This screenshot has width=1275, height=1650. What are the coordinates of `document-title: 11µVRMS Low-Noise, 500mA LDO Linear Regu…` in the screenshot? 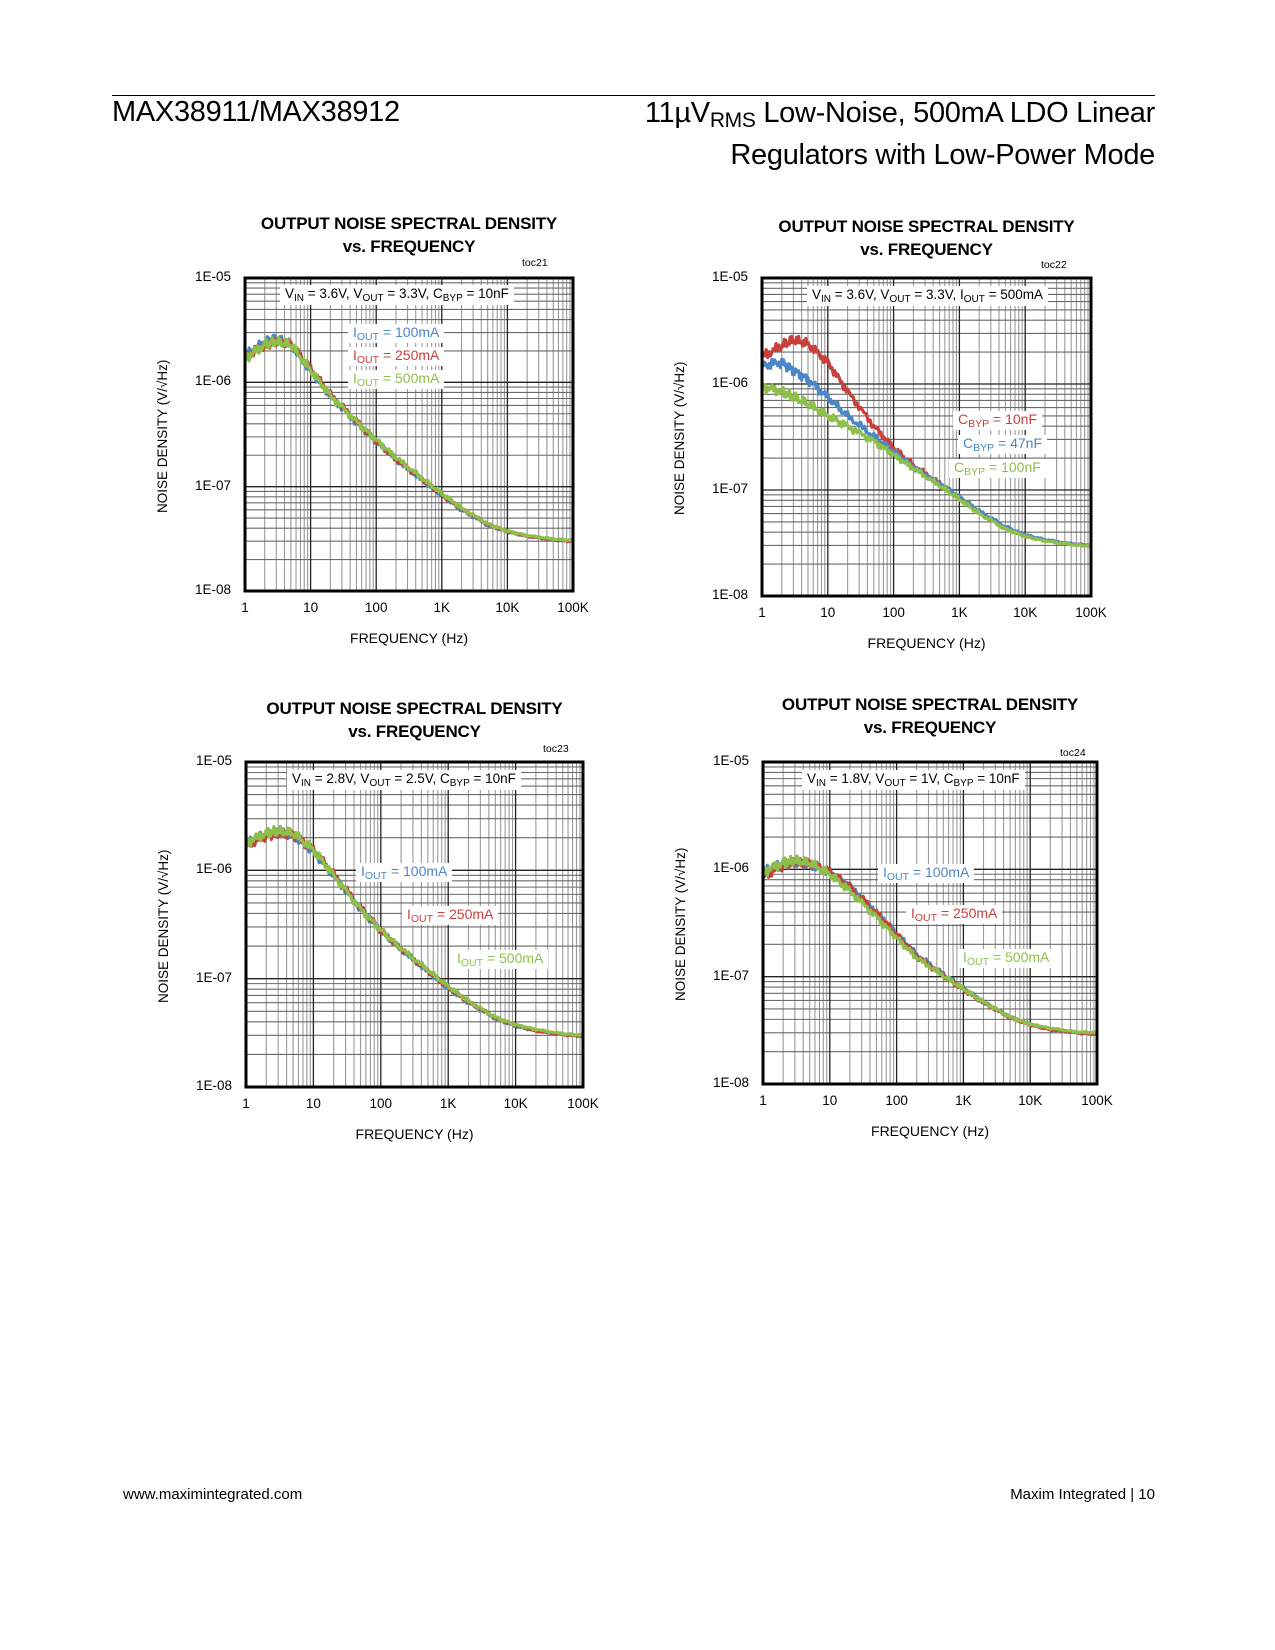 It's located at (900, 134).